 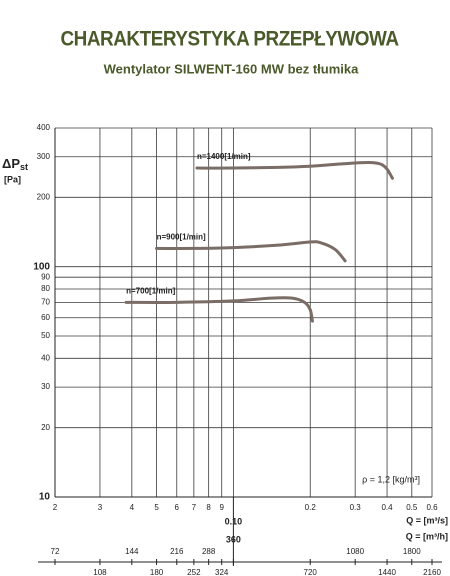 I want to click on x-tick-label: 9, so click(x=221, y=507).